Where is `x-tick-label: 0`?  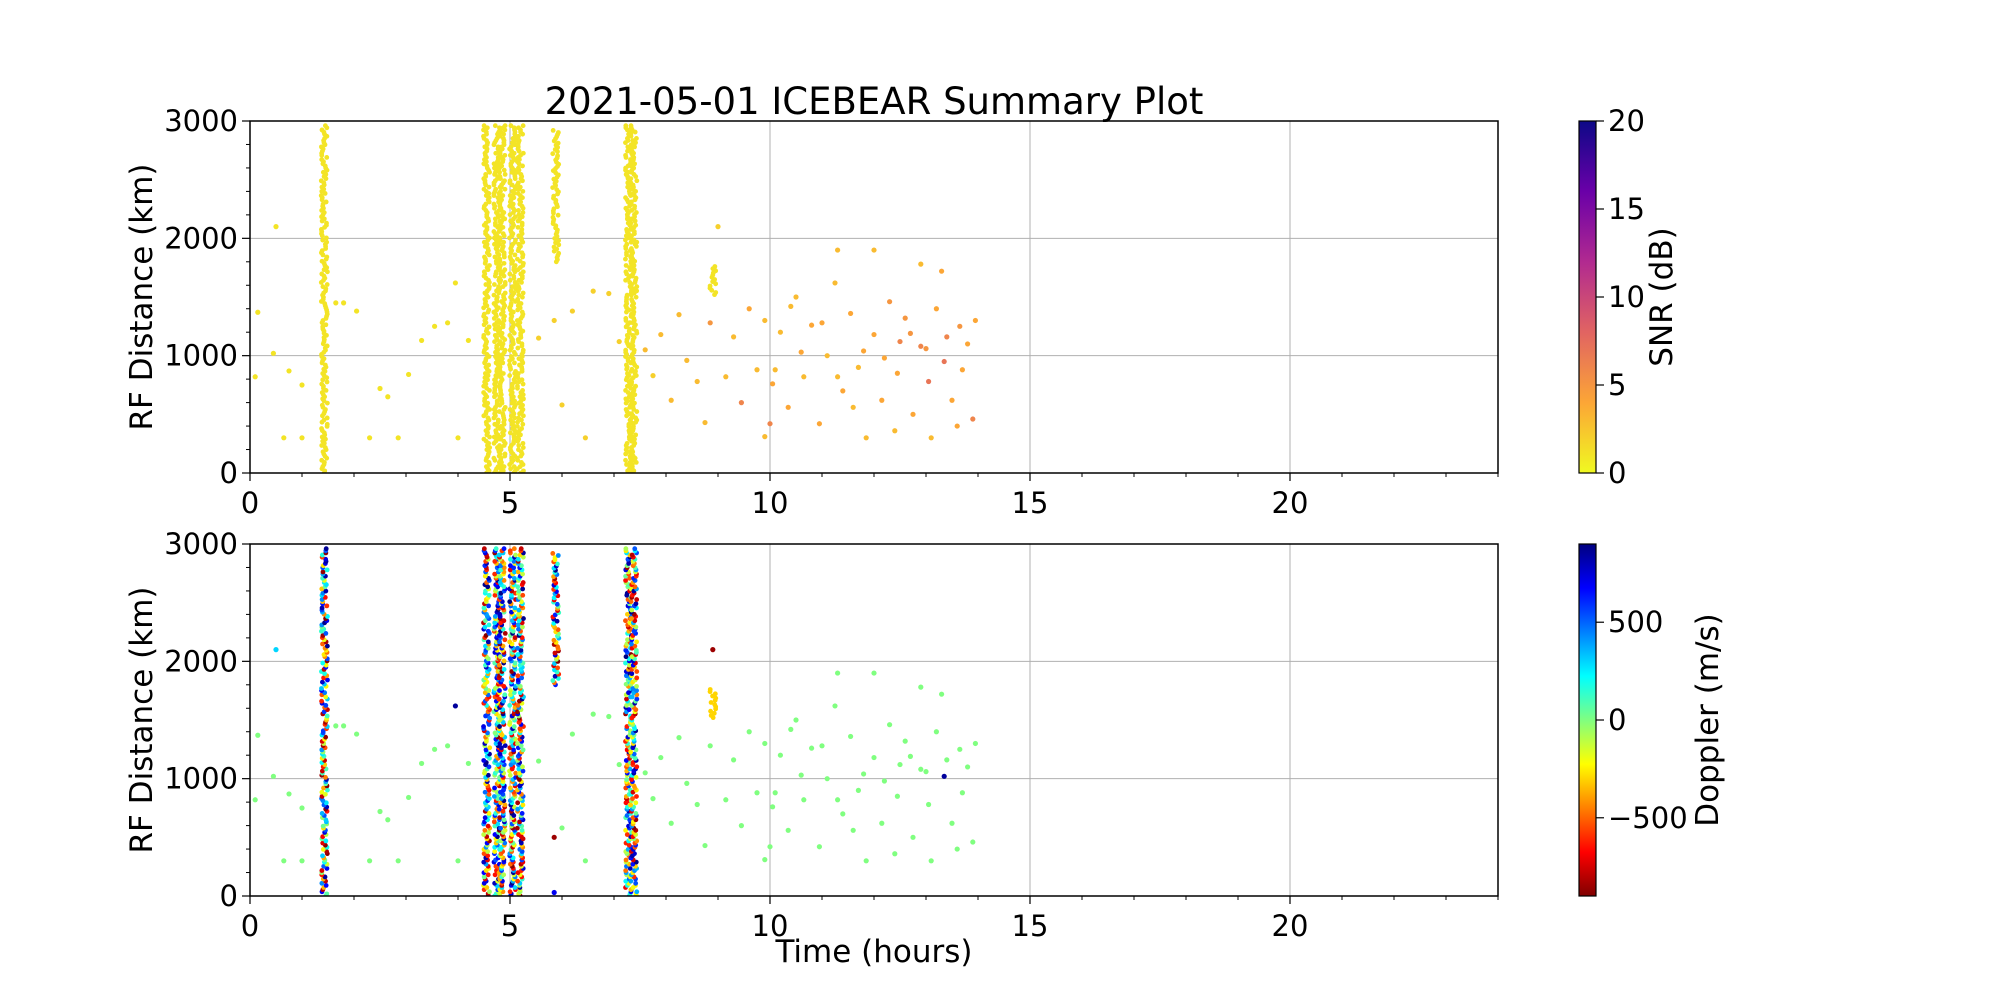 x-tick-label: 0 is located at coordinates (250, 503).